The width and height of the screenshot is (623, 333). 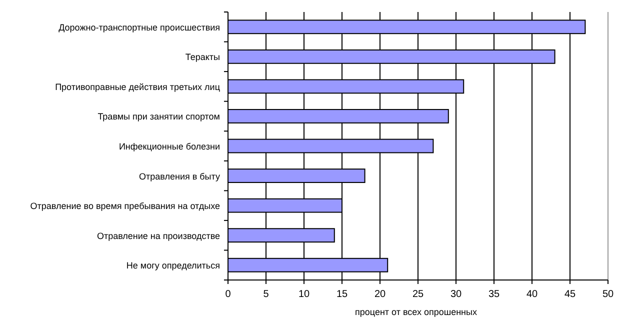 I want to click on x-axis-title: процент от всех опрошенных, so click(x=416, y=312).